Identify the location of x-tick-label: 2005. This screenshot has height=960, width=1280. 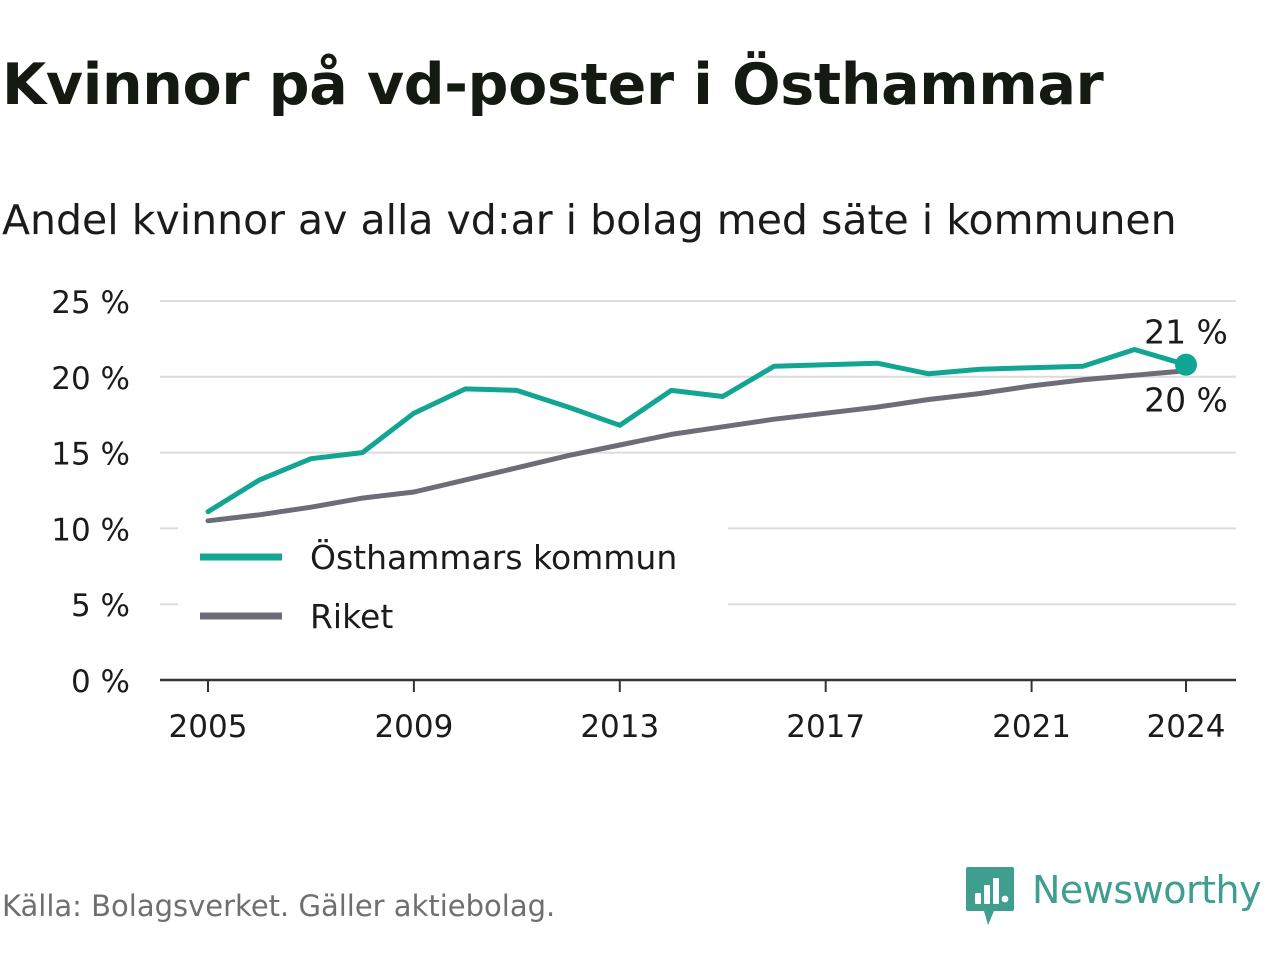
(208, 727).